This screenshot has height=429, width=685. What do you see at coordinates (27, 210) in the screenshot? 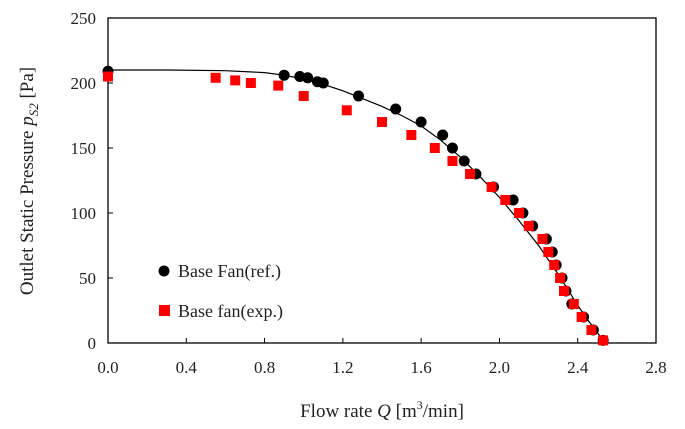
I see `y-axis-label-prefix: Outlet Static Pressure` at bounding box center [27, 210].